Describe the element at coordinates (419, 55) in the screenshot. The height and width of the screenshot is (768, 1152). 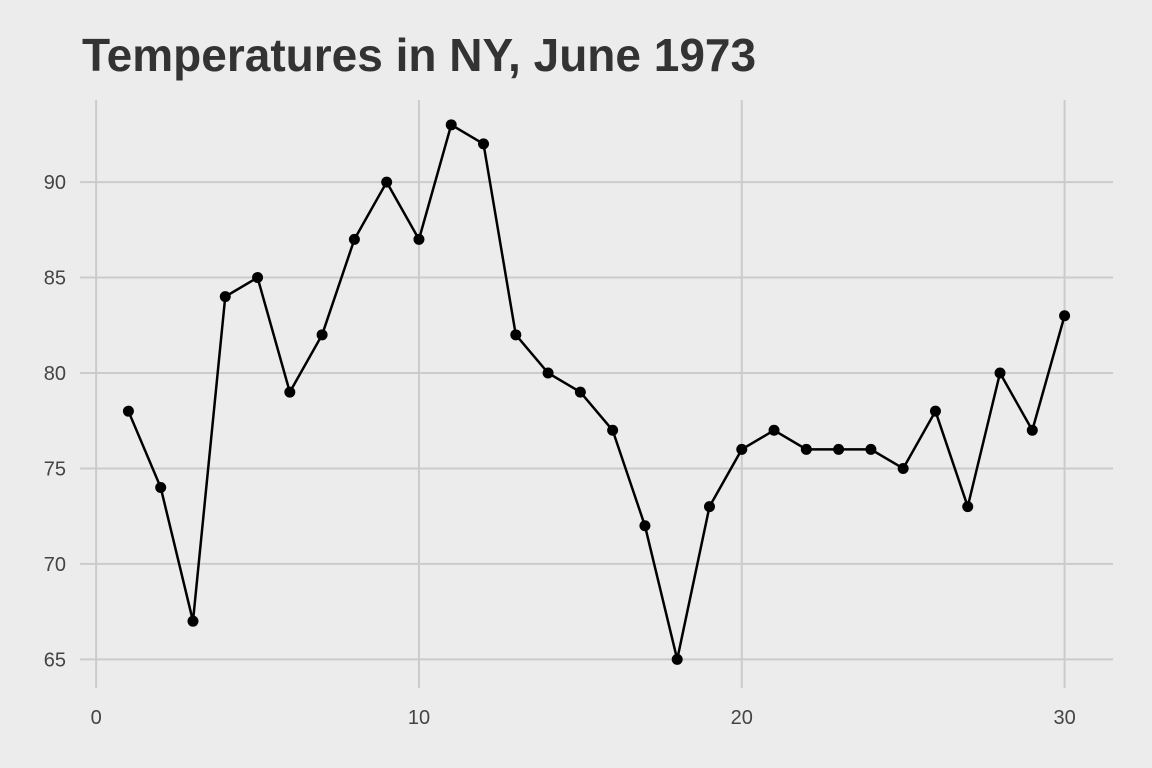
I see `chart-title: Temperatures in NY, June 1973` at that location.